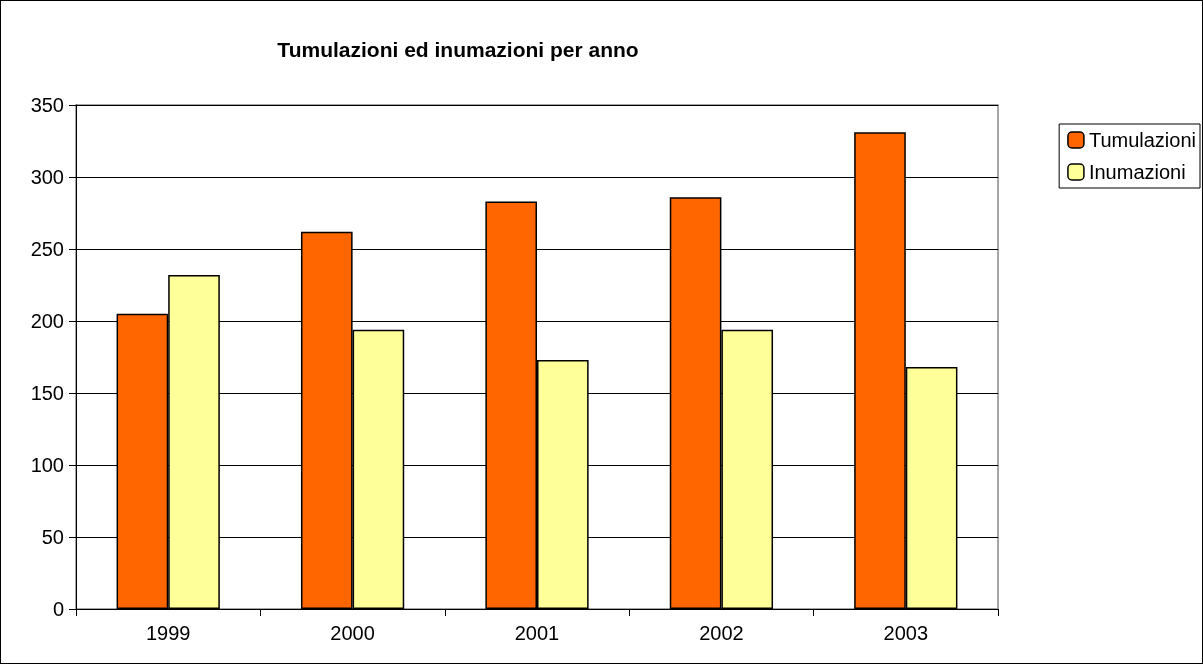  What do you see at coordinates (537, 633) in the screenshot?
I see `x-tick-label: 2001` at bounding box center [537, 633].